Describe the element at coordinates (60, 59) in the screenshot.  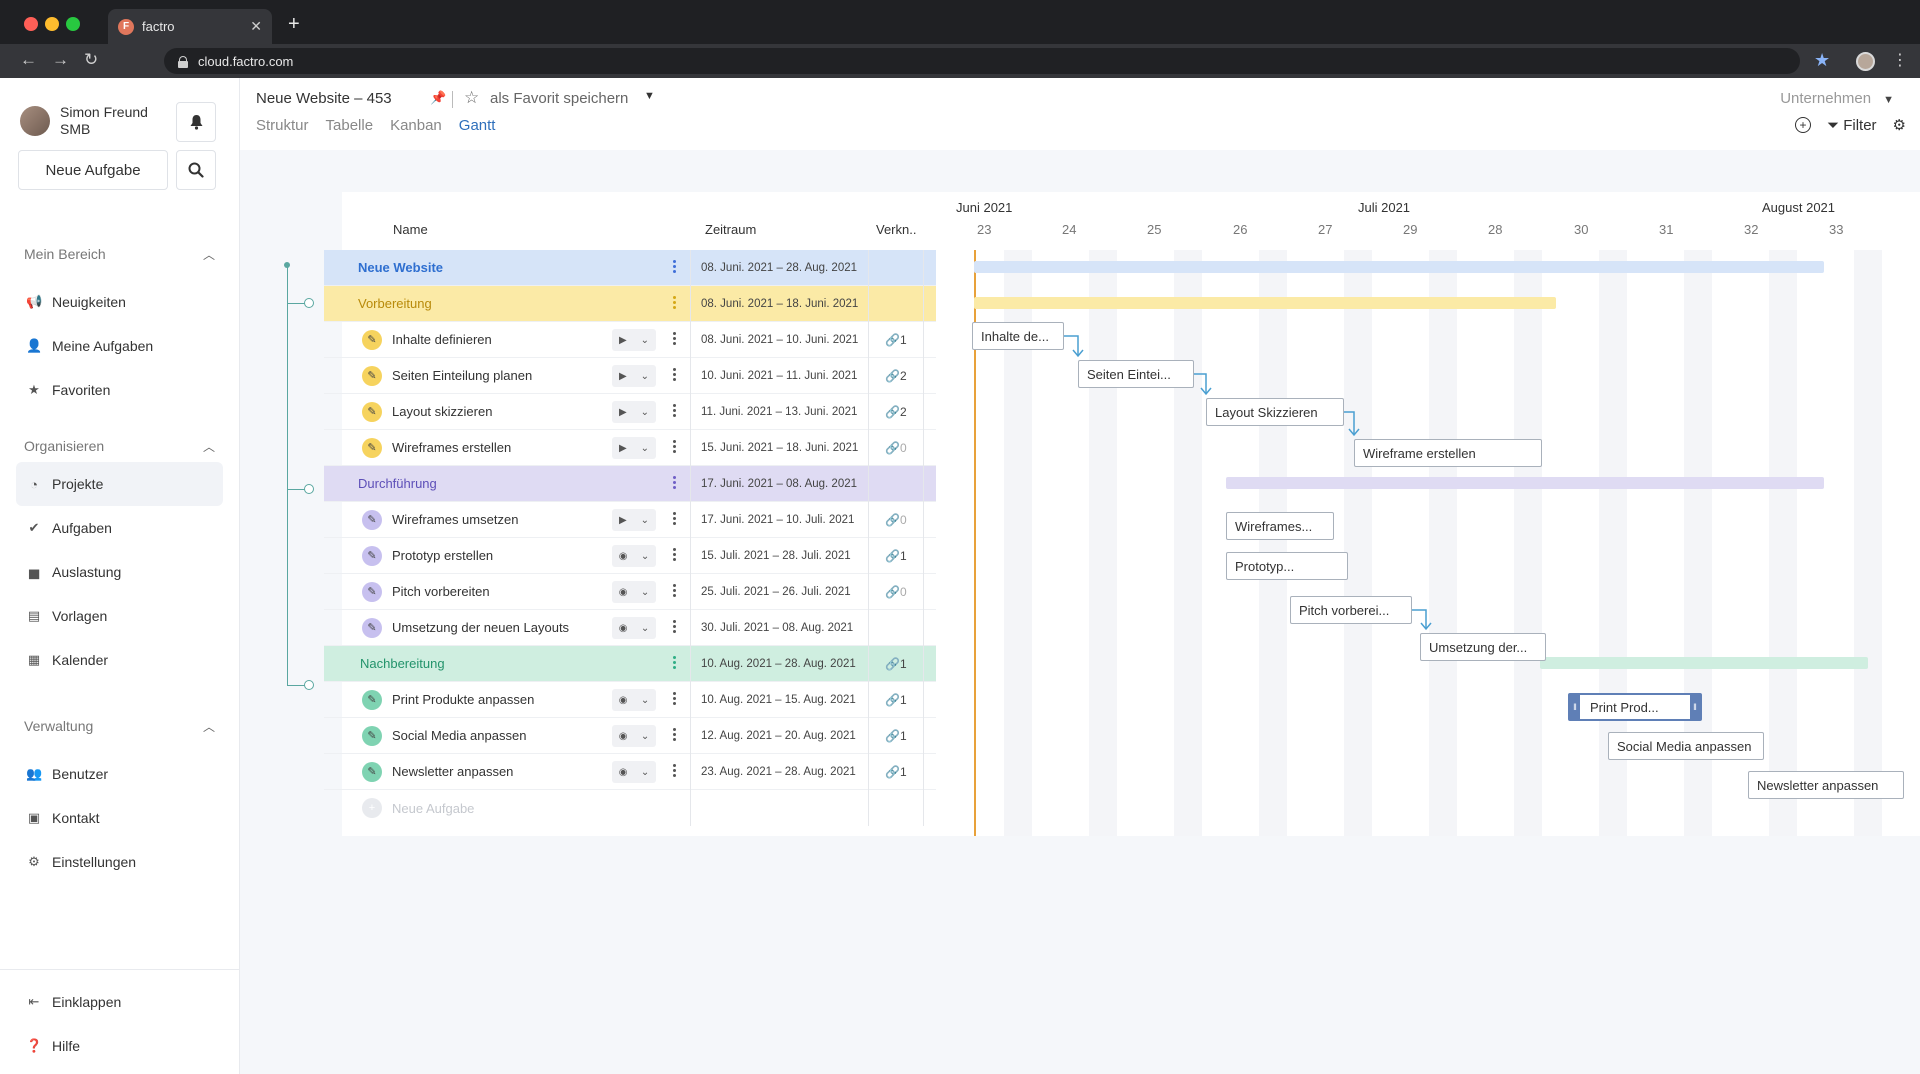
I see `forward-arrow-icon: →` at that location.